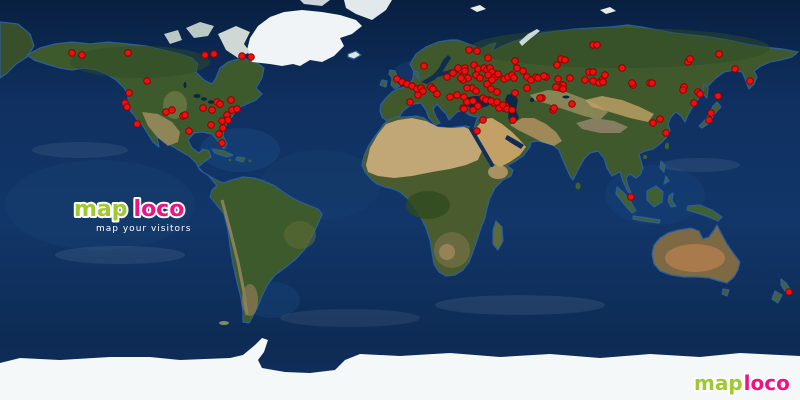 This screenshot has width=800, height=400. What do you see at coordinates (704, 213) in the screenshot?
I see `new-guinea` at bounding box center [704, 213].